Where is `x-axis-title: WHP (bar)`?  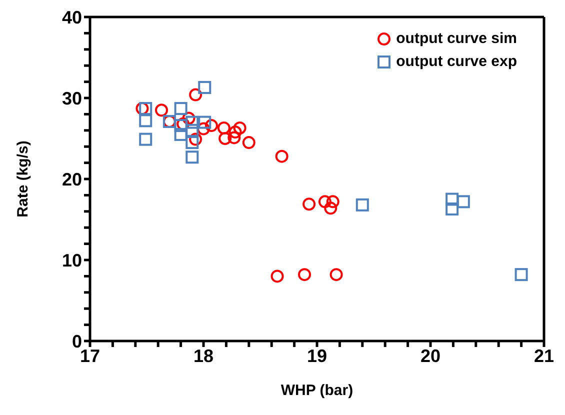
x-axis-title: WHP (bar) is located at coordinates (317, 390).